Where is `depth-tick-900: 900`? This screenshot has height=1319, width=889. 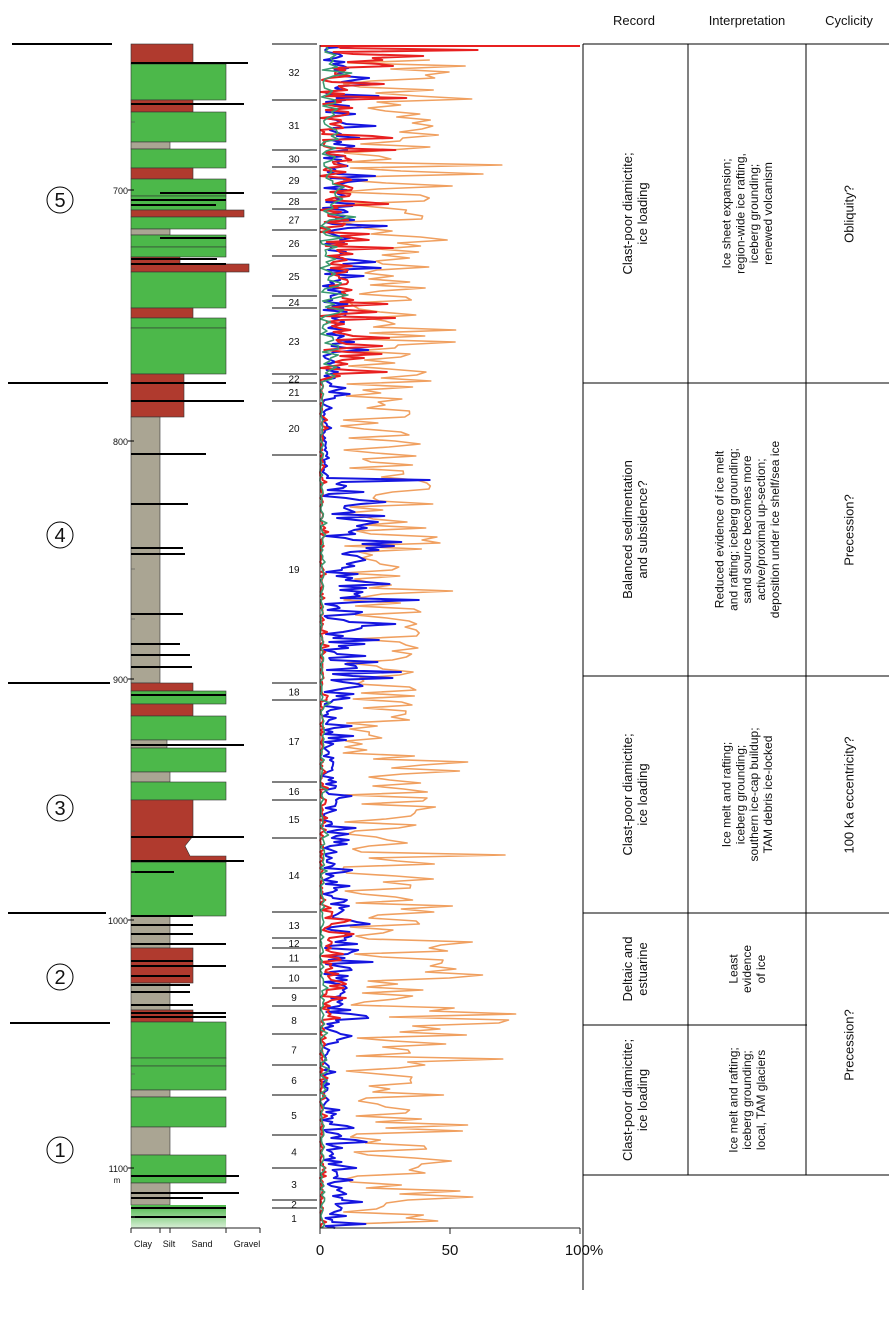 depth-tick-900: 900 is located at coordinates (120, 680).